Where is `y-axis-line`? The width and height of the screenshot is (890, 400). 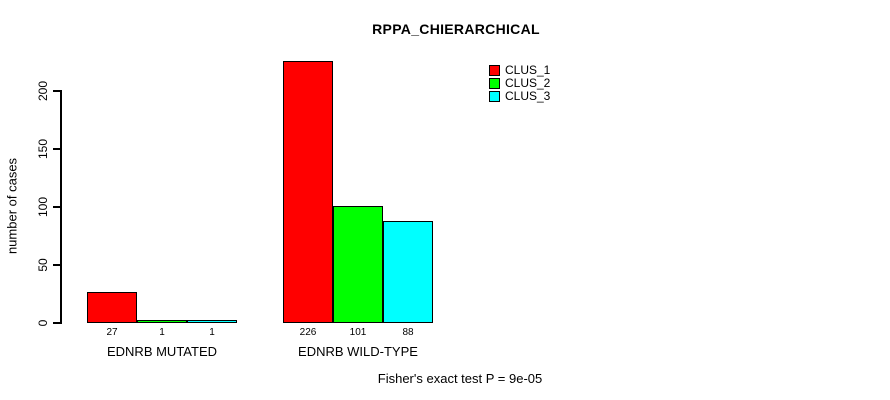 y-axis-line is located at coordinates (61, 207).